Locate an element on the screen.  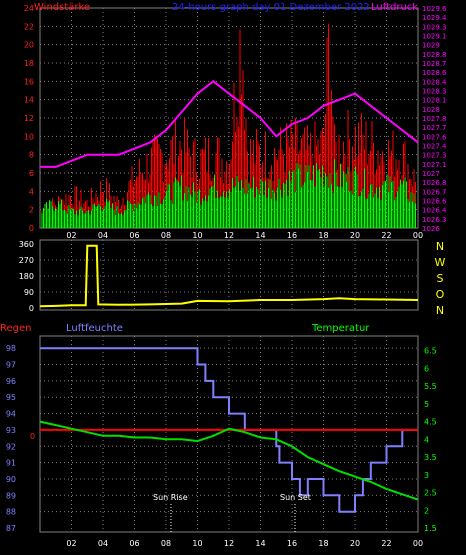
rain-zero-label: 0 is located at coordinates (32, 436).